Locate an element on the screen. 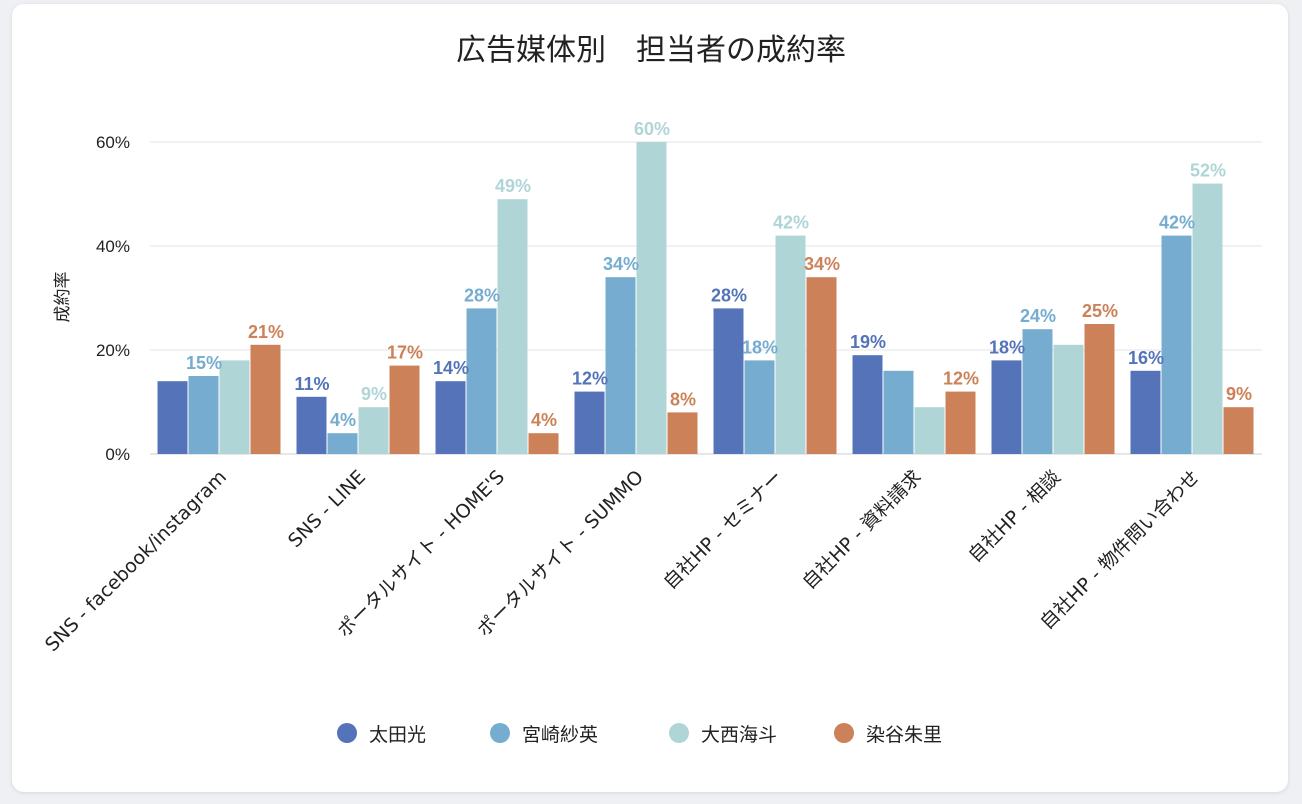  x-category-label: 自社HP - 資料請求 is located at coordinates (862, 530).